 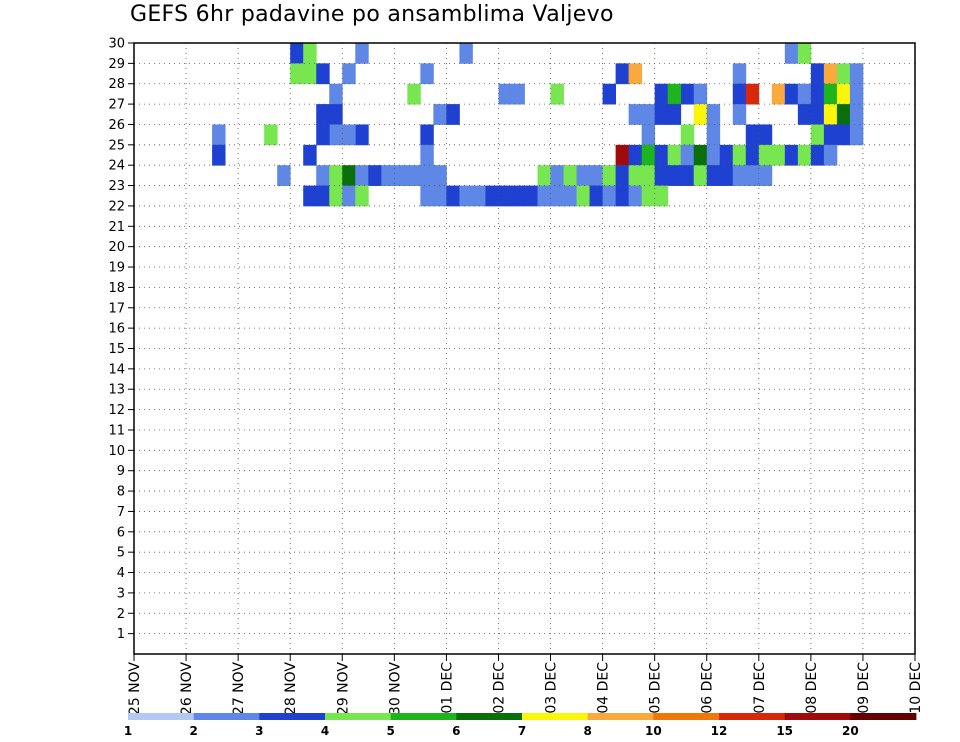 I want to click on colorbar-label: 5, so click(x=390, y=731).